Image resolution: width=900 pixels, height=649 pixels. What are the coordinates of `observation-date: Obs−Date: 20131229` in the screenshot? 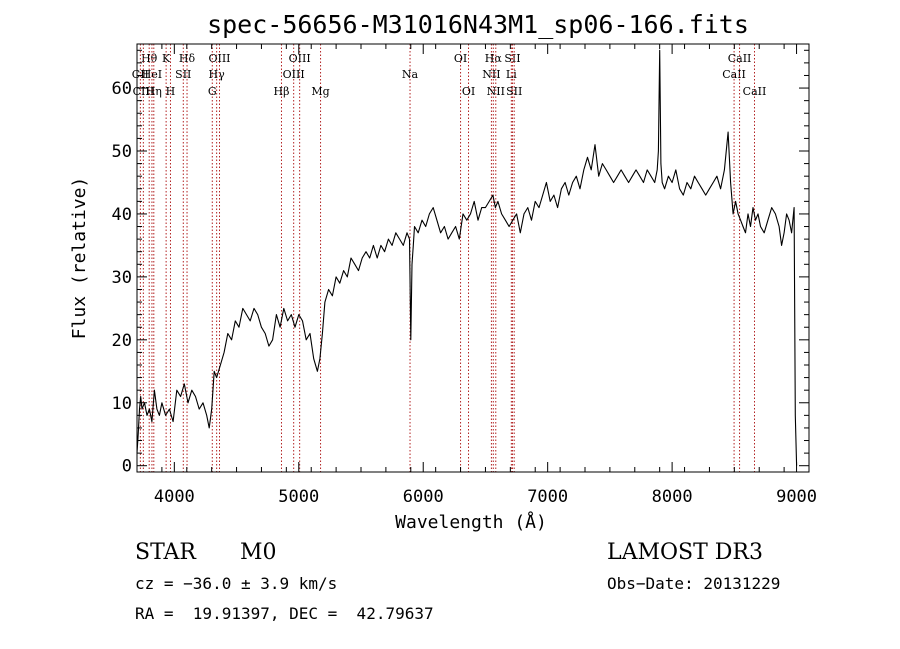 It's located at (694, 583).